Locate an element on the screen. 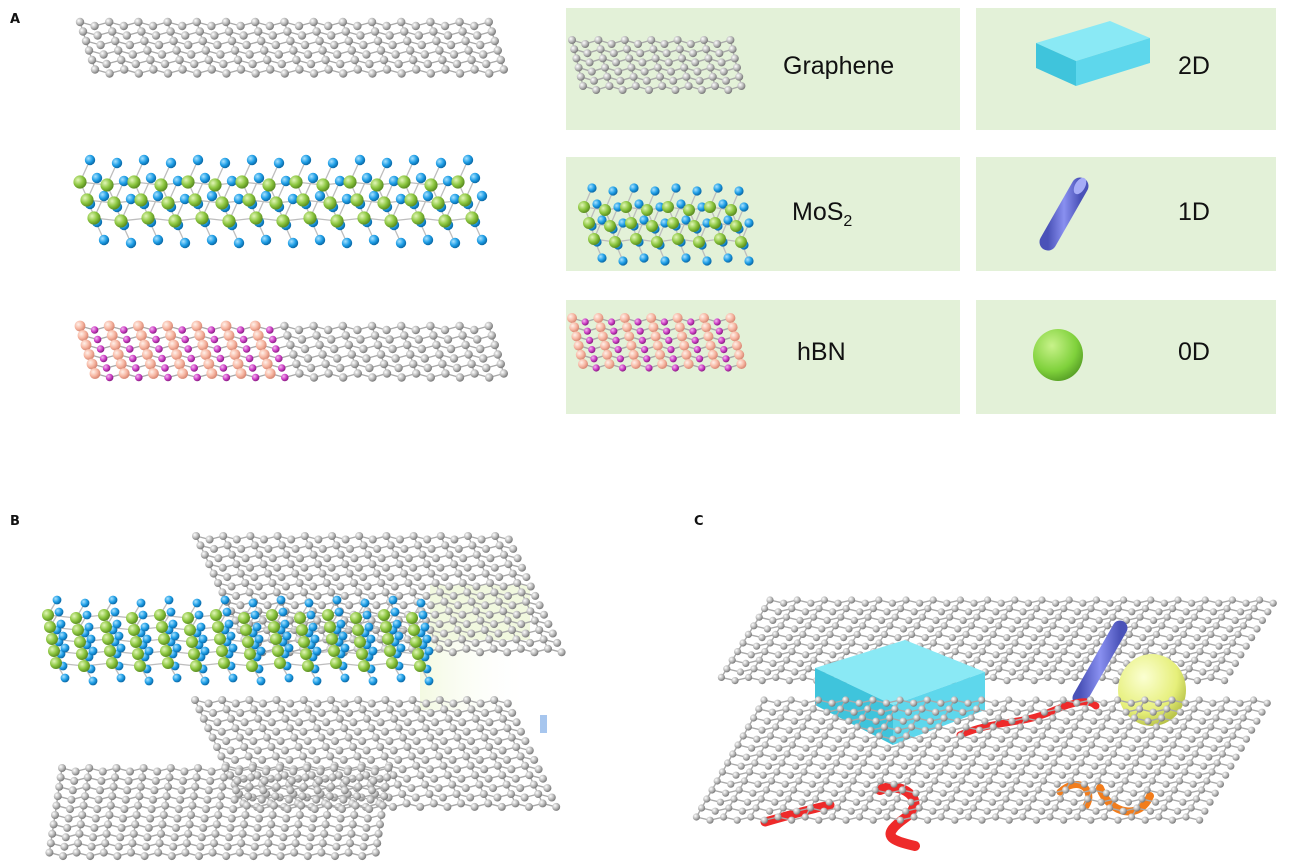  mos2-label-main: MoS is located at coordinates (818, 212).